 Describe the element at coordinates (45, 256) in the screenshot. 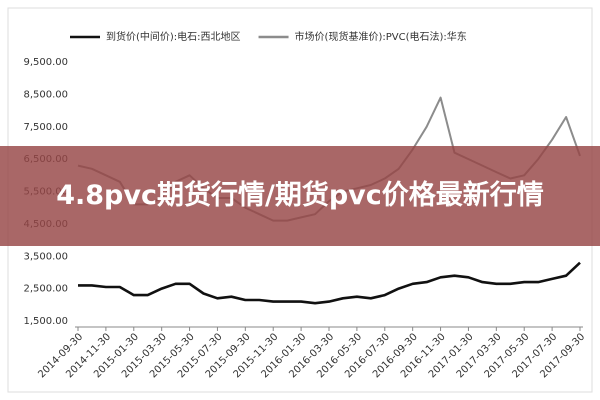

I see `y-tick-label: 3,500.00` at that location.